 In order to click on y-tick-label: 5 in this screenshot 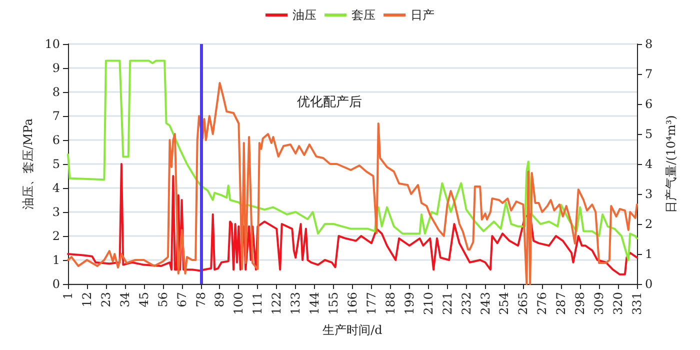, I will do `click(56, 164)`.